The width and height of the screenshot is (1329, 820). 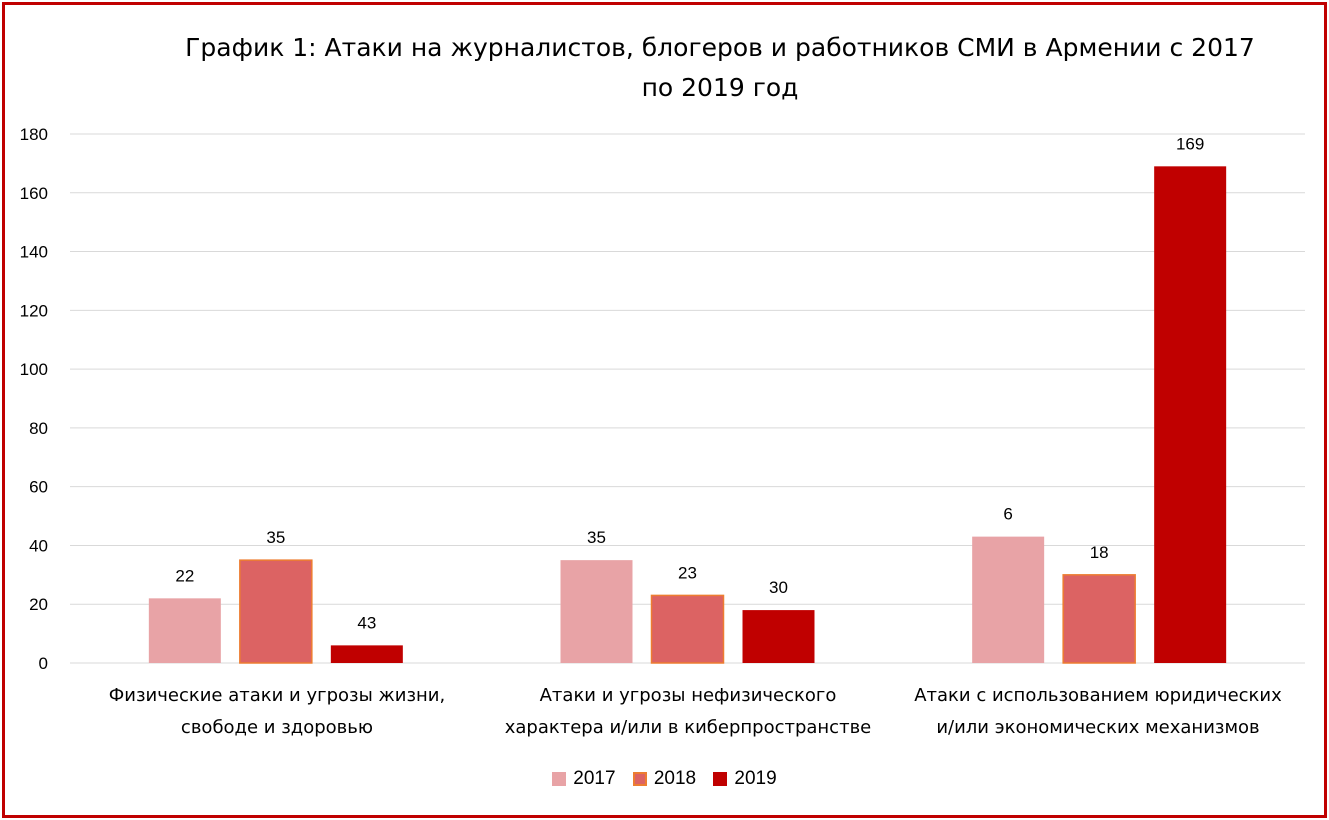 I want to click on legend: 2017 2018 2019, so click(x=664, y=780).